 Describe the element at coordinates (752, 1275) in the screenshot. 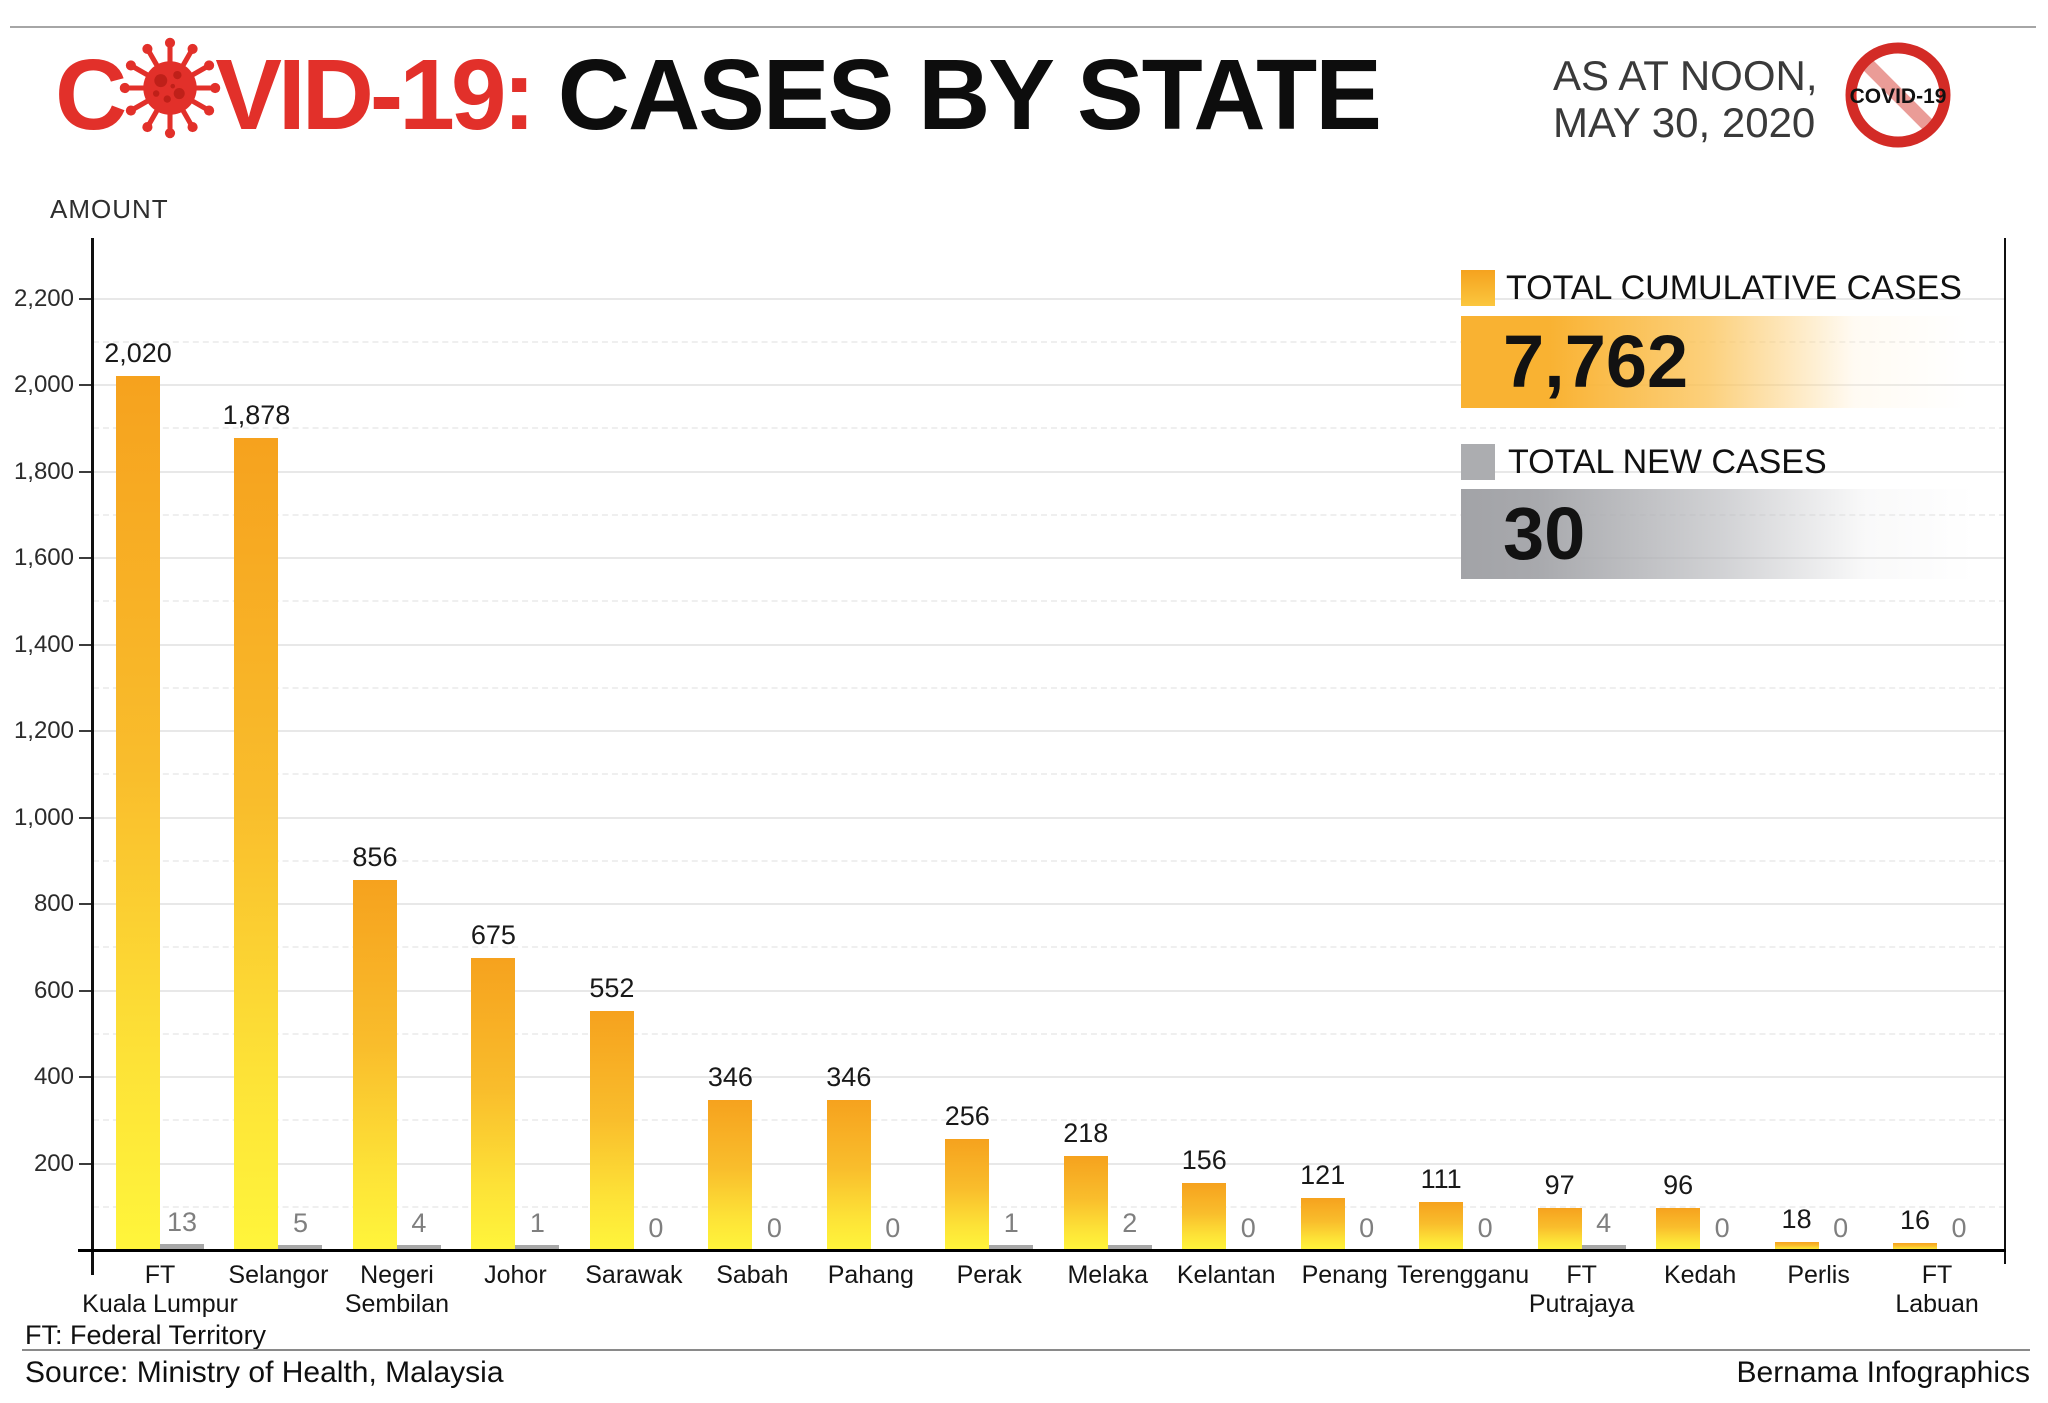

I see `x-axis-category-line: Sabah` at that location.